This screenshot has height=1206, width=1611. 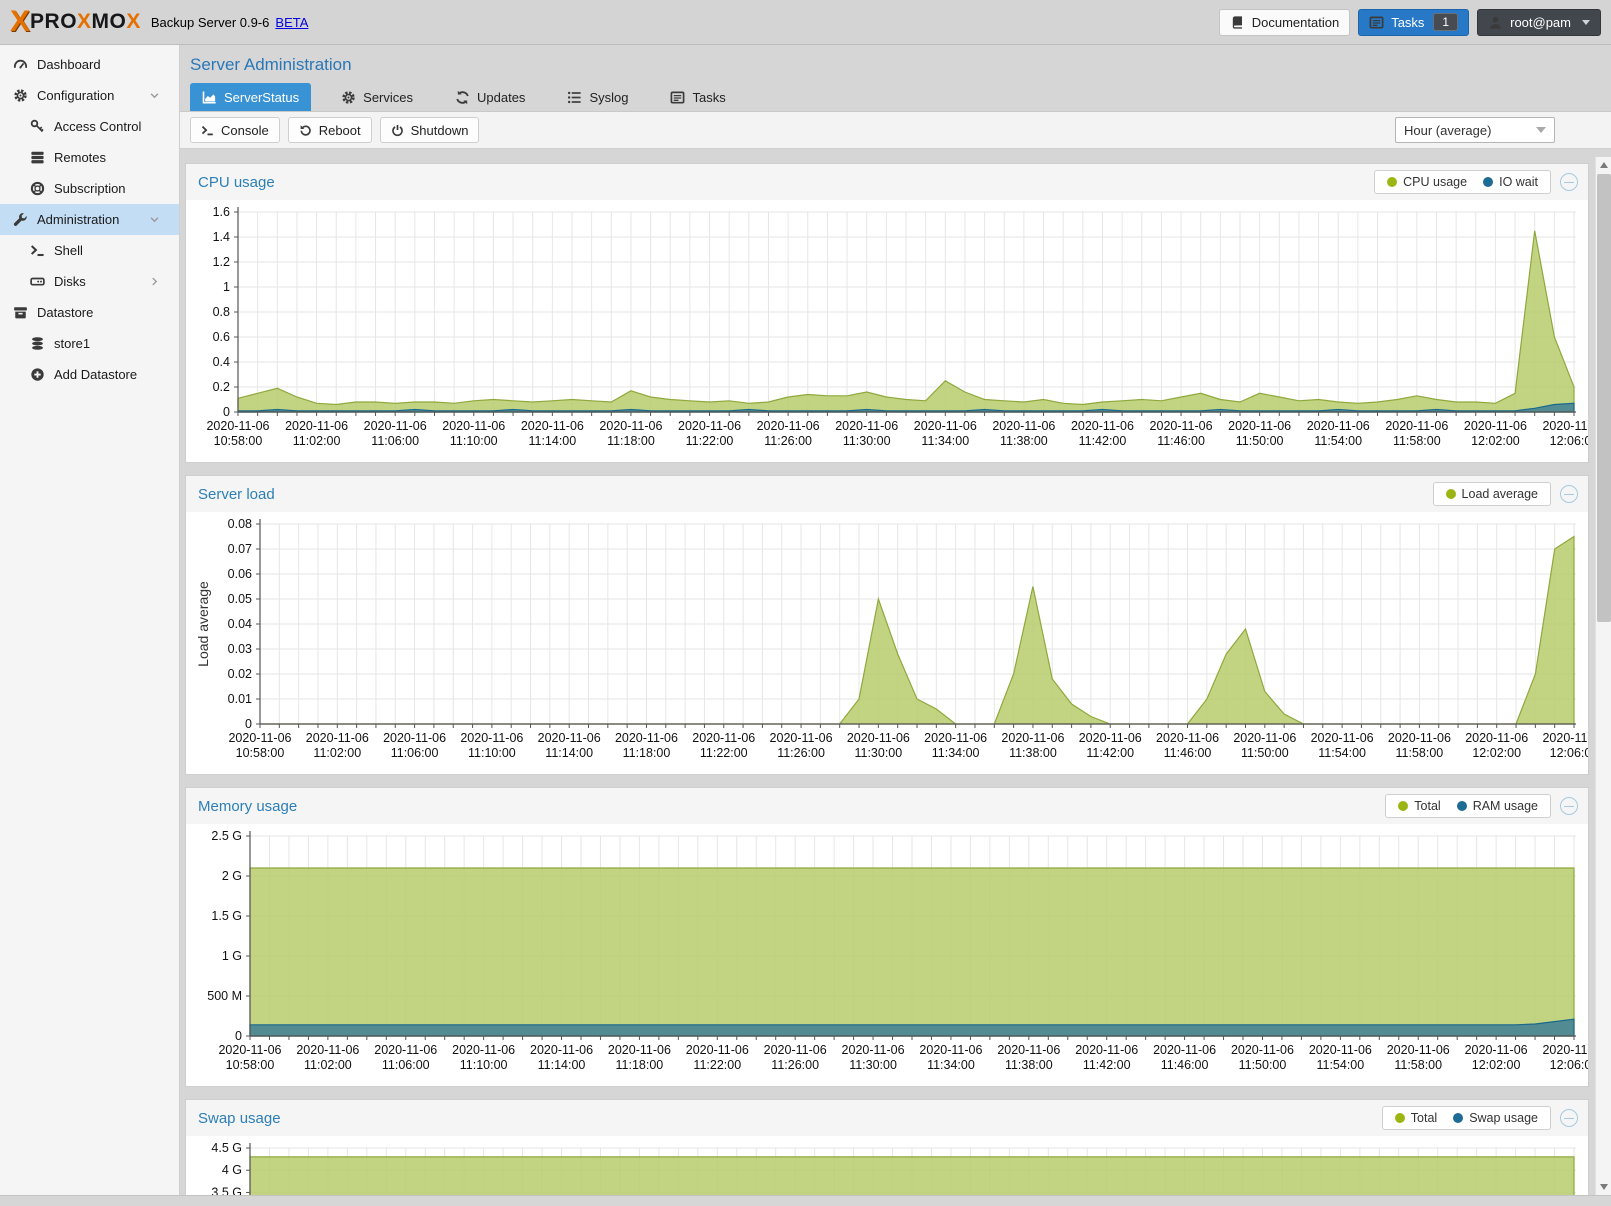 I want to click on vertical-scrollbar, so click(x=1603, y=676).